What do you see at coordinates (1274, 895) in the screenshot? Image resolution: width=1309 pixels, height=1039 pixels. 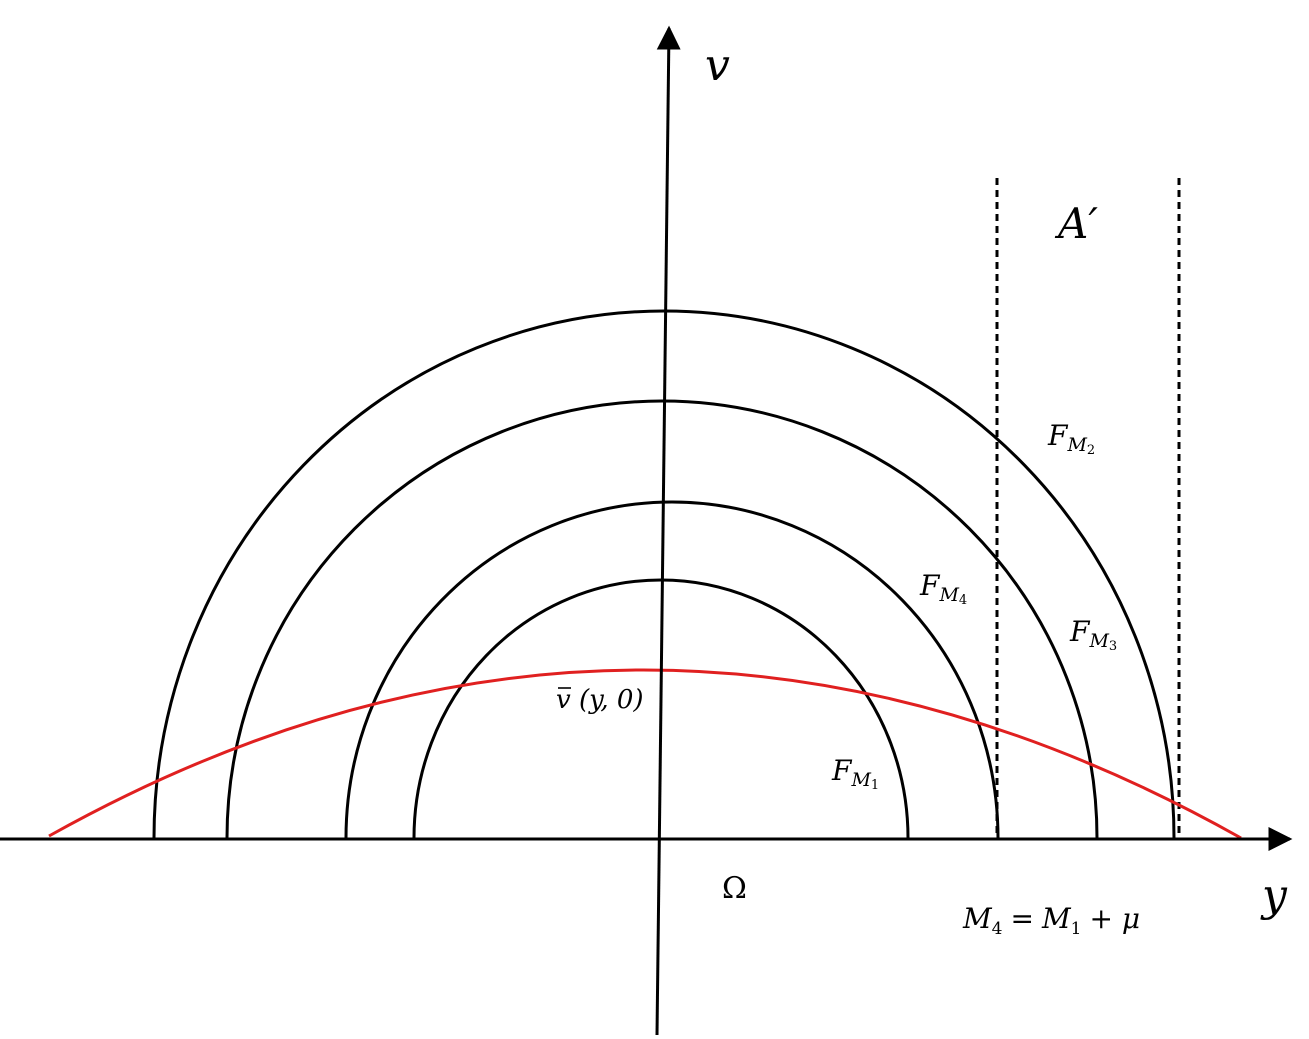 I see `y-axis-label: y` at bounding box center [1274, 895].